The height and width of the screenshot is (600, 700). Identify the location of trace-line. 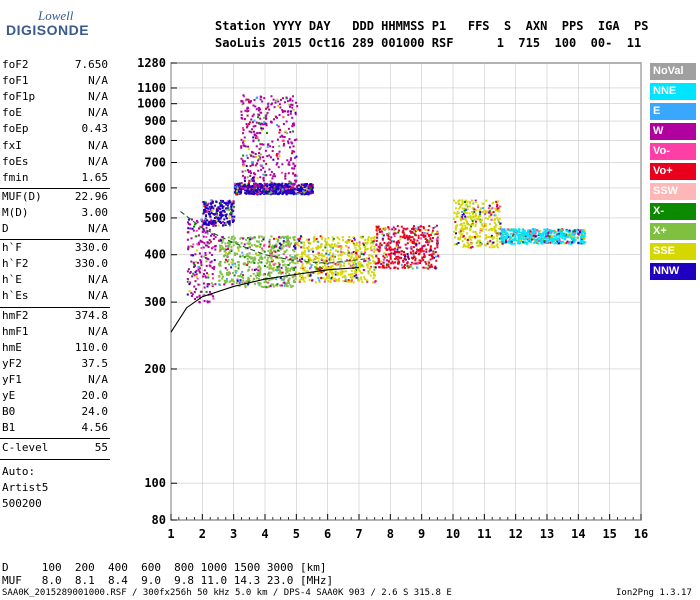
(273, 237).